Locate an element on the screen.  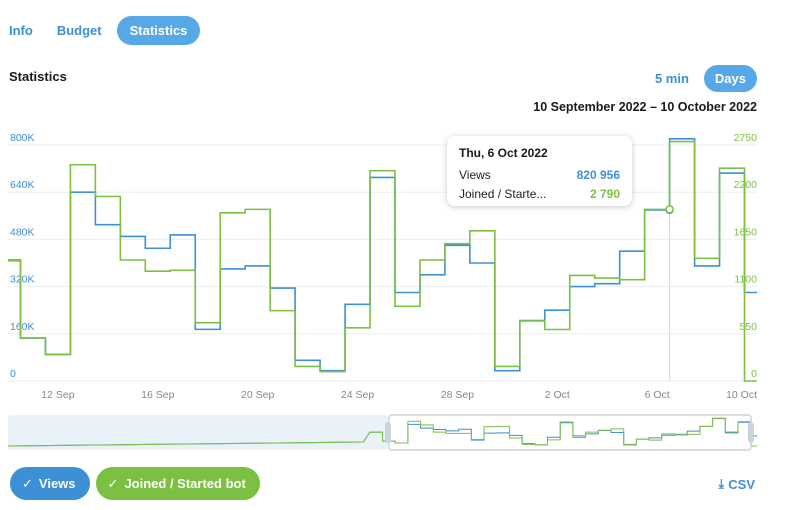
y-tick-label-left: 800K is located at coordinates (22, 138).